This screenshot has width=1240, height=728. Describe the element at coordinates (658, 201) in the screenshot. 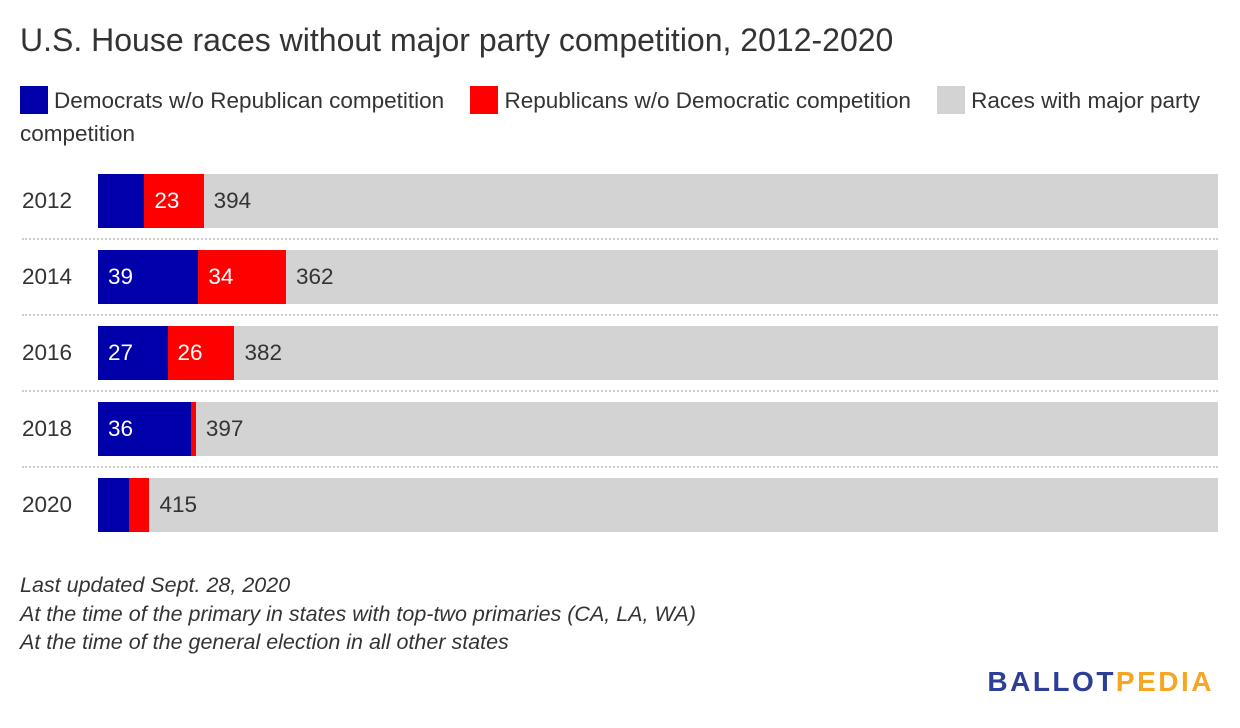

I see `bar-track-2012: 23 394` at that location.